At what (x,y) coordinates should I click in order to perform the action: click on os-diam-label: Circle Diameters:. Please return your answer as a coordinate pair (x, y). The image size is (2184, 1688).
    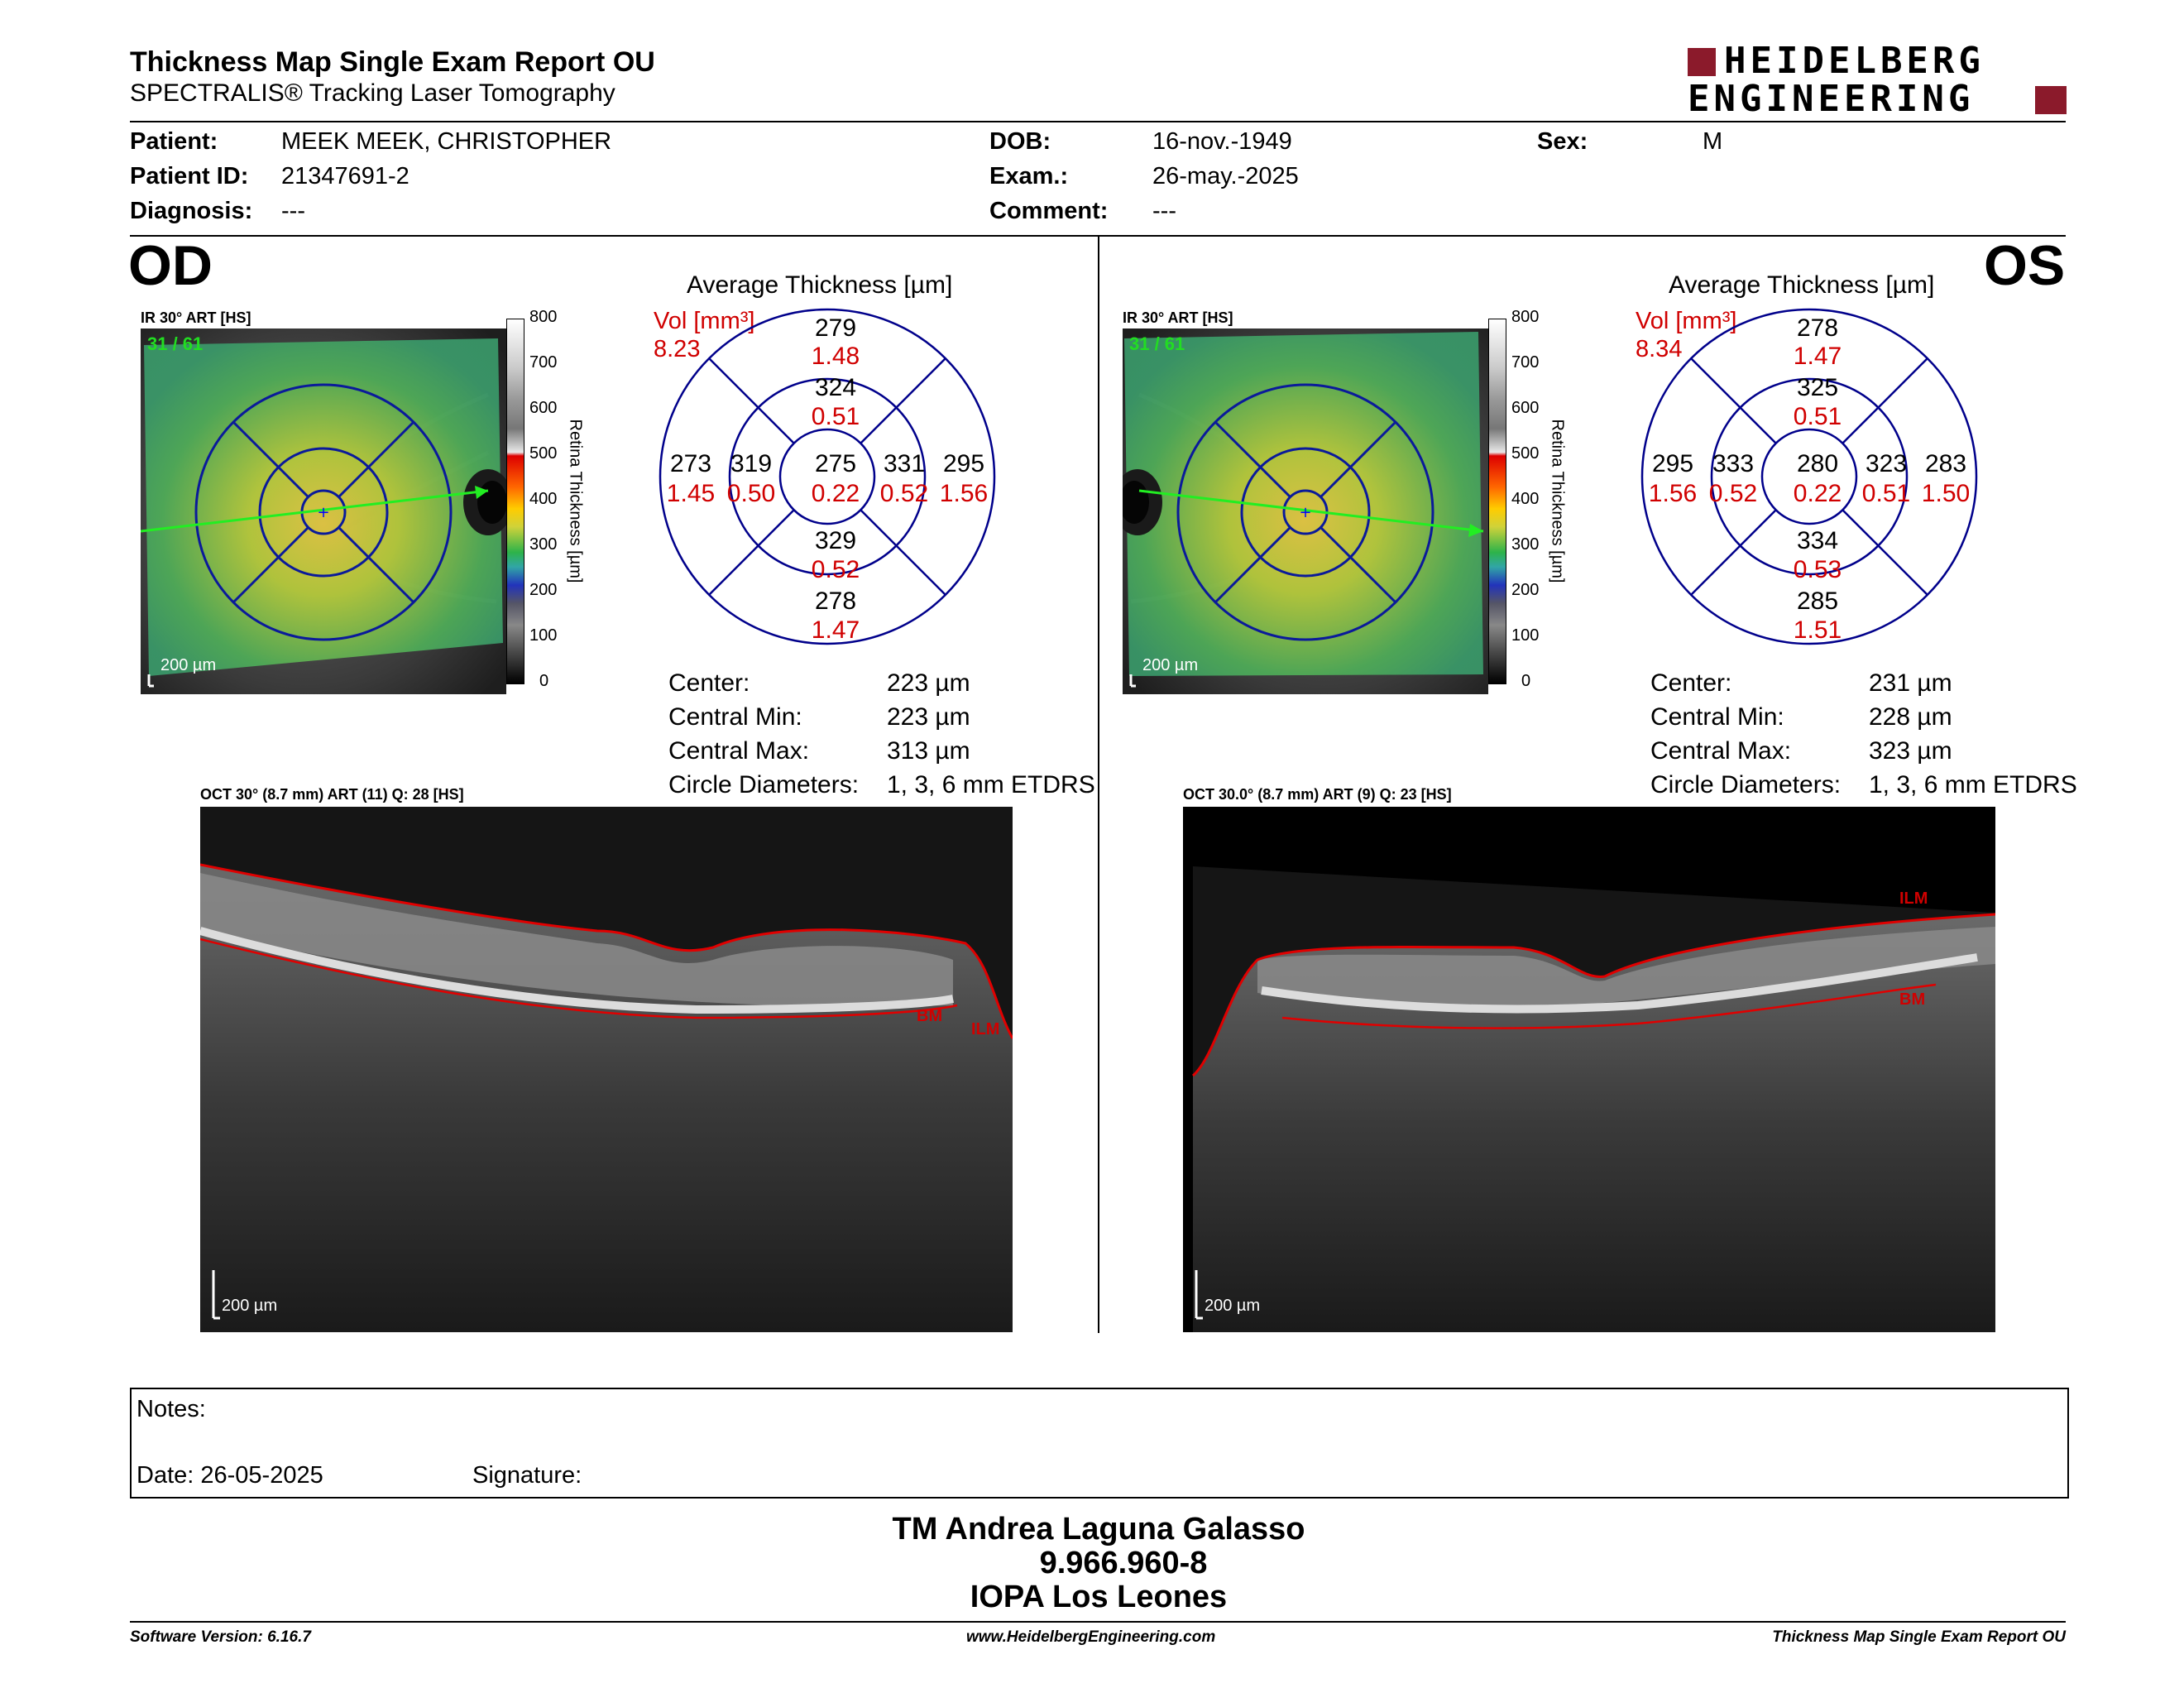
    Looking at the image, I should click on (1746, 784).